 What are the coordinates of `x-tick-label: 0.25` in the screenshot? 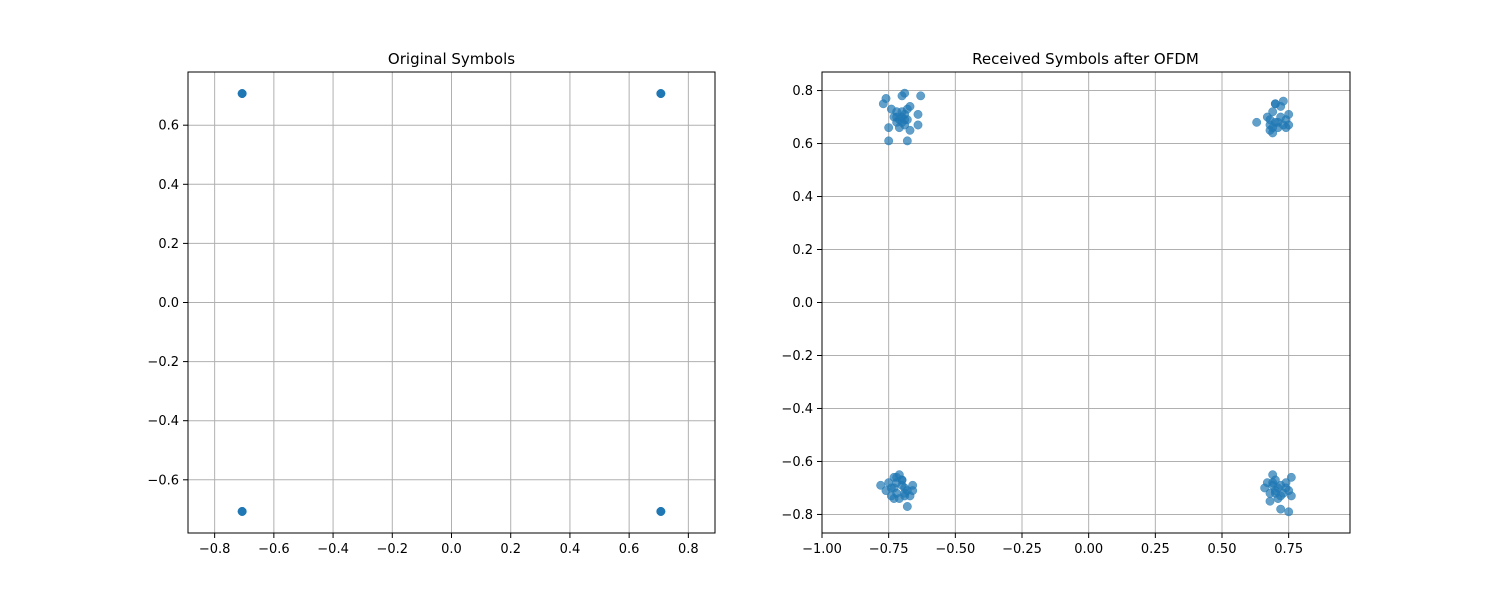 It's located at (1155, 549).